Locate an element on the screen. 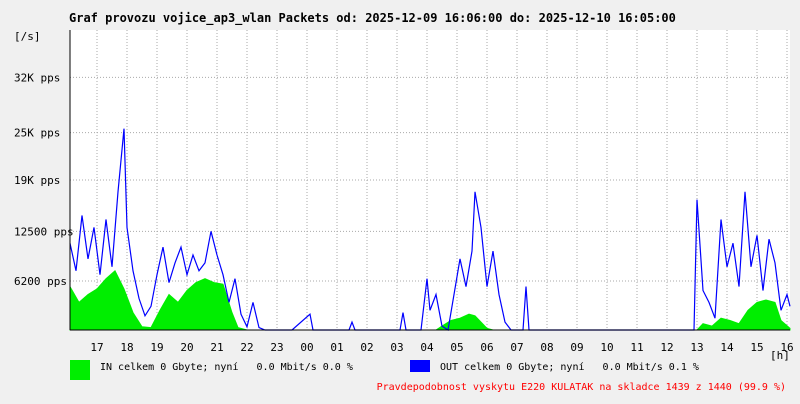 The height and width of the screenshot is (404, 800). x-tick-label: 02 is located at coordinates (366, 347).